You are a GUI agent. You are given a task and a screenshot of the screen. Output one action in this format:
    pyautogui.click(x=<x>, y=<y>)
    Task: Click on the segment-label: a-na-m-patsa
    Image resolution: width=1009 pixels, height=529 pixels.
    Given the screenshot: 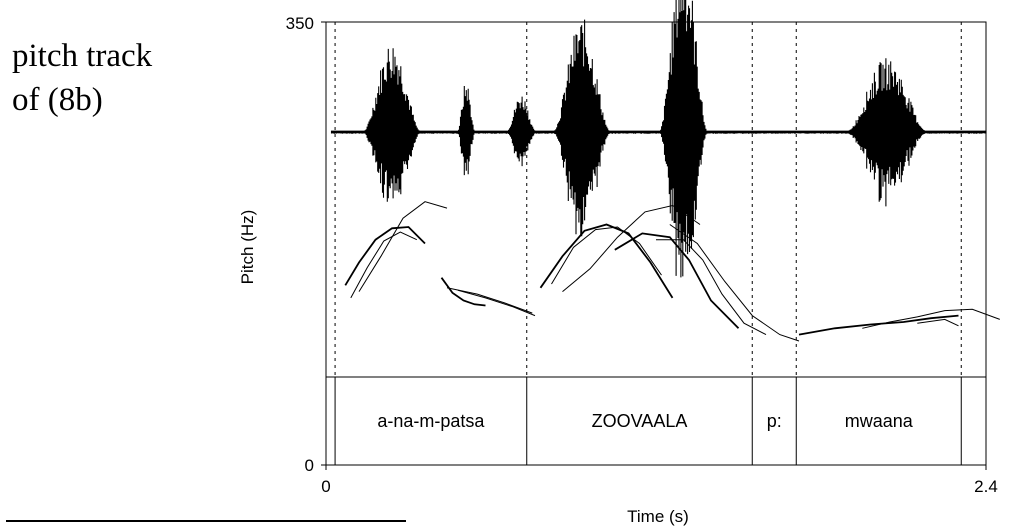 What is the action you would take?
    pyautogui.click(x=431, y=421)
    